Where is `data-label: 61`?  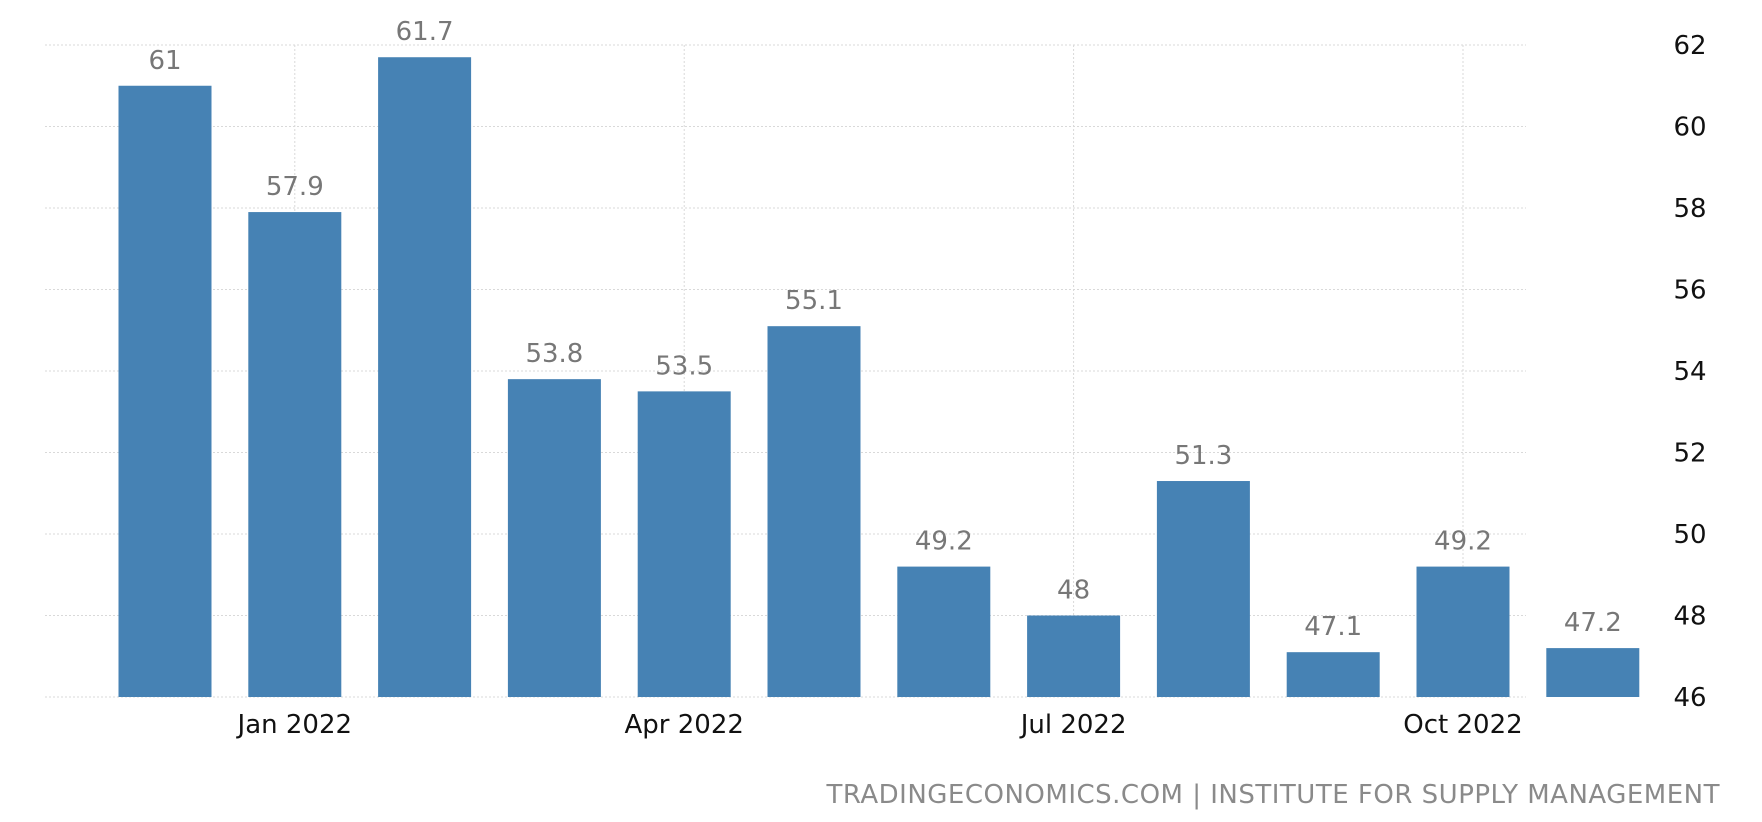
data-label: 61 is located at coordinates (164, 61).